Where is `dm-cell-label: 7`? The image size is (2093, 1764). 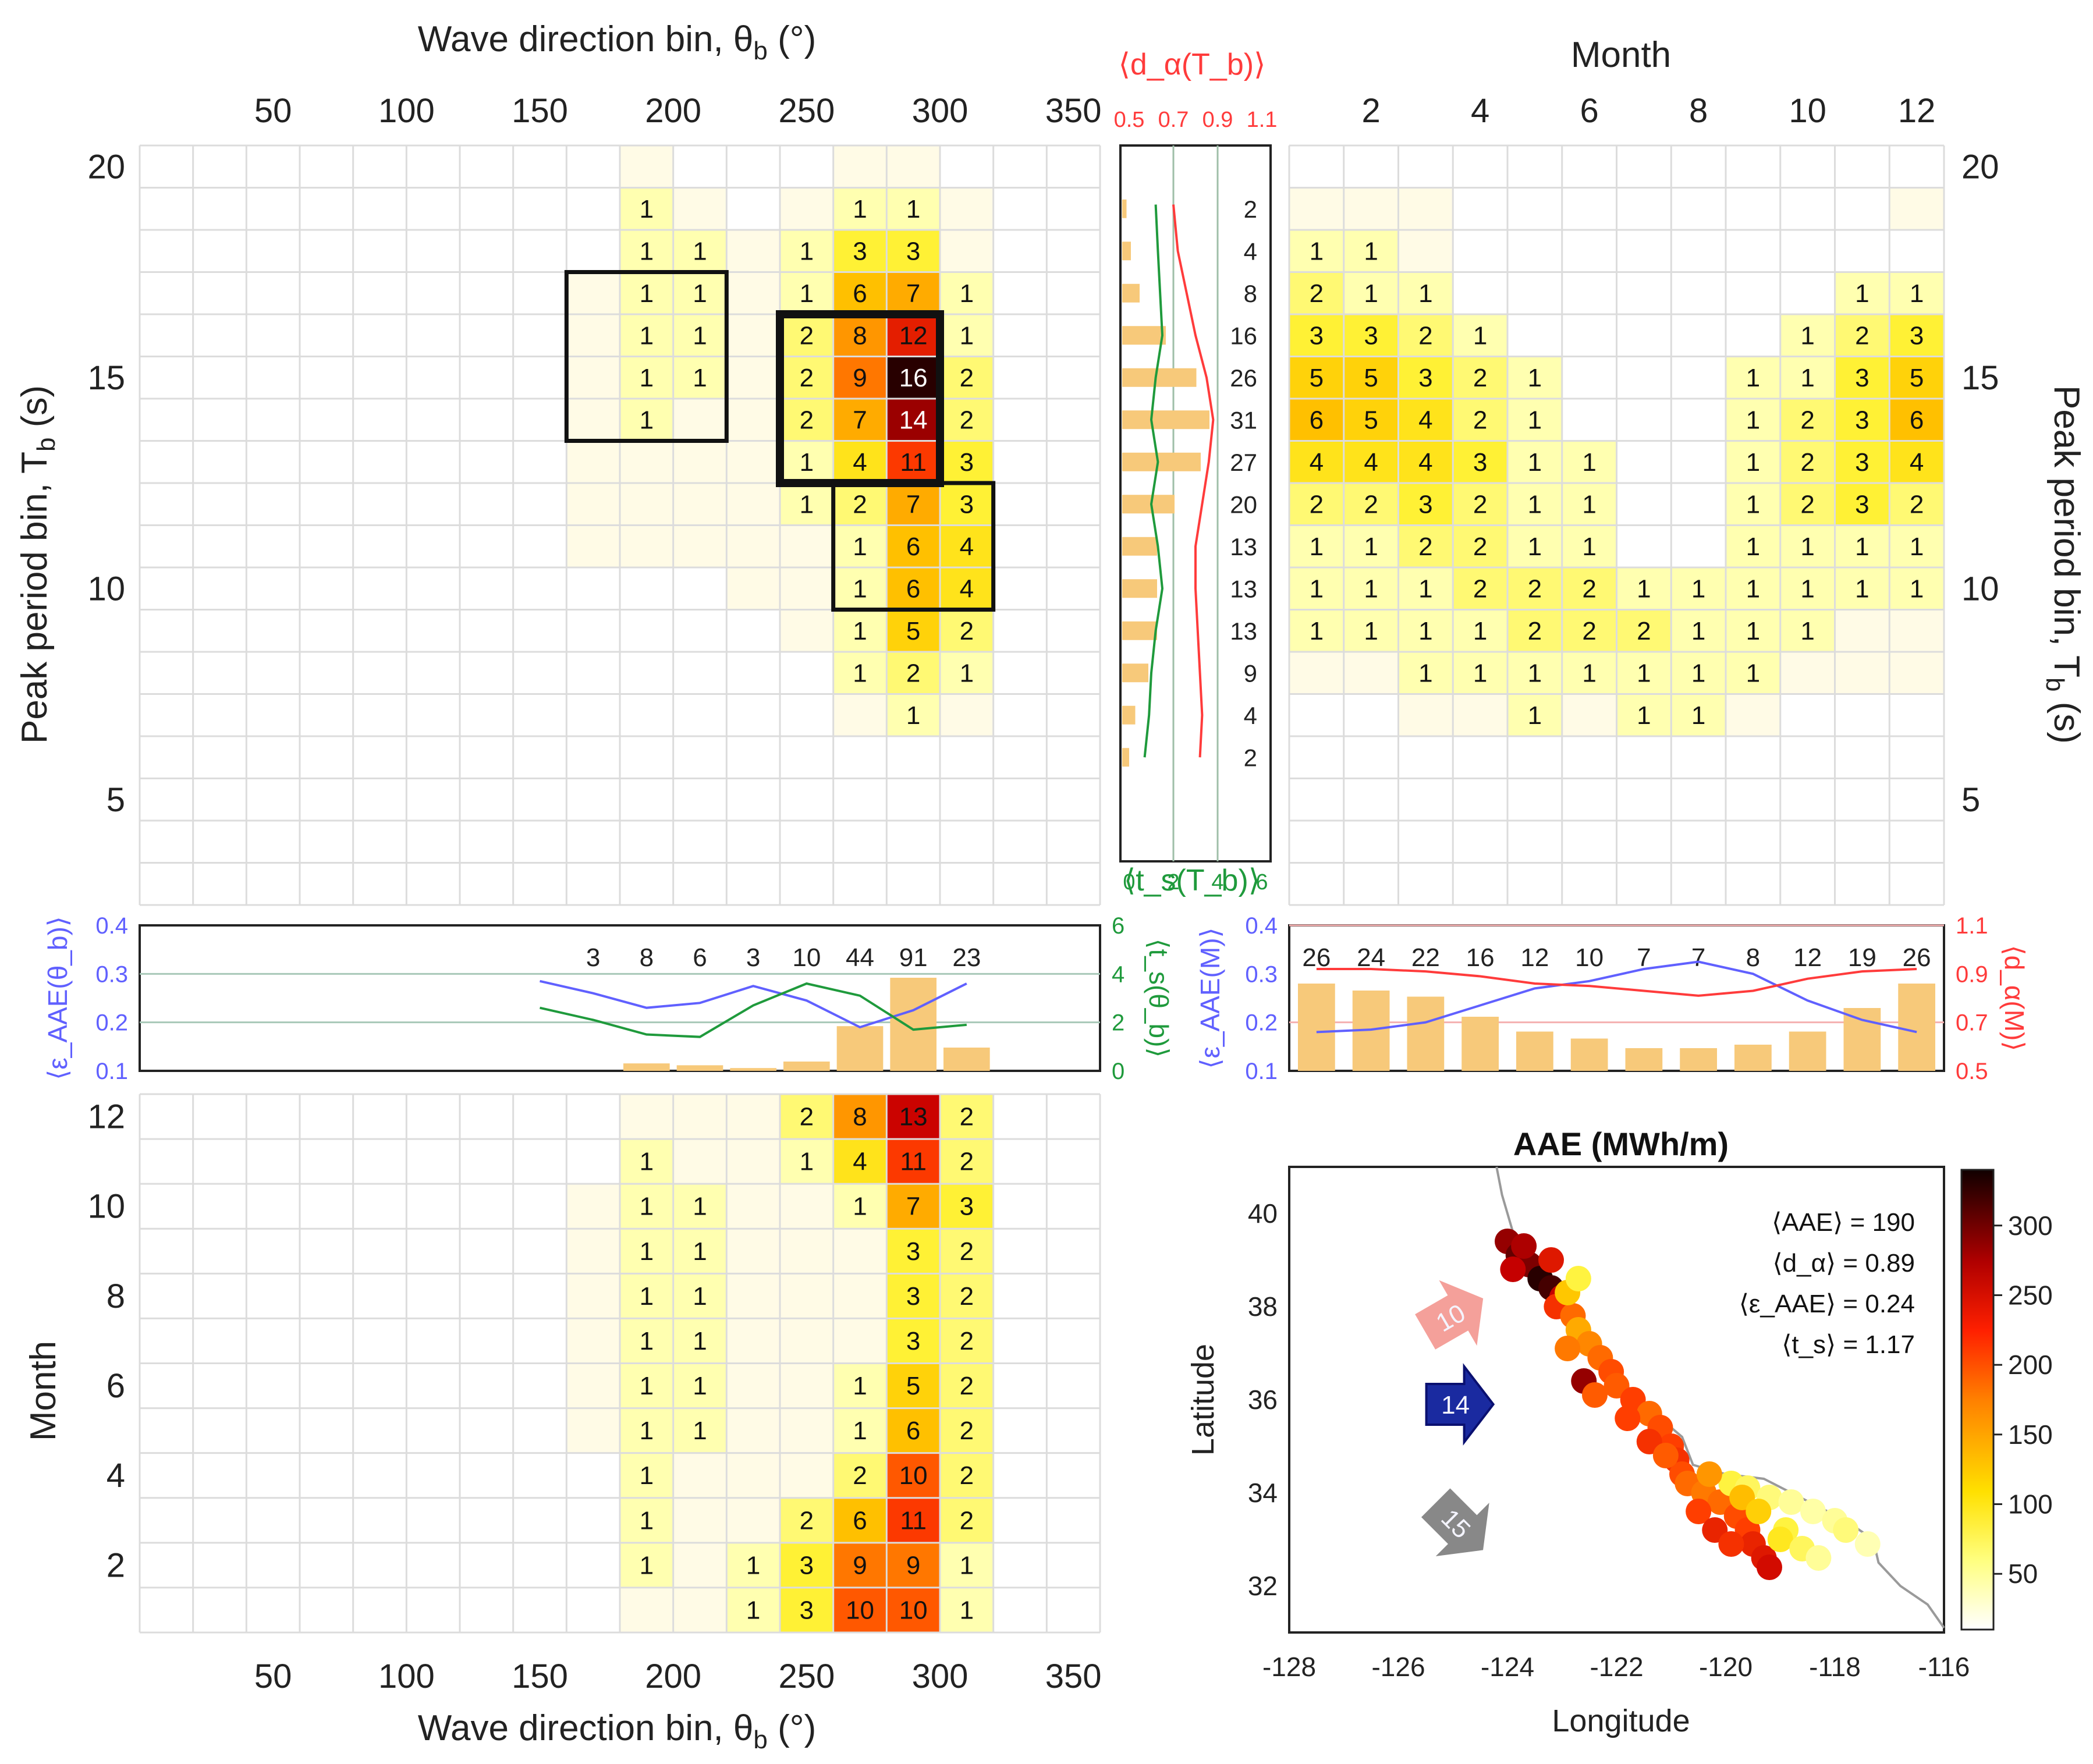 dm-cell-label: 7 is located at coordinates (913, 1206).